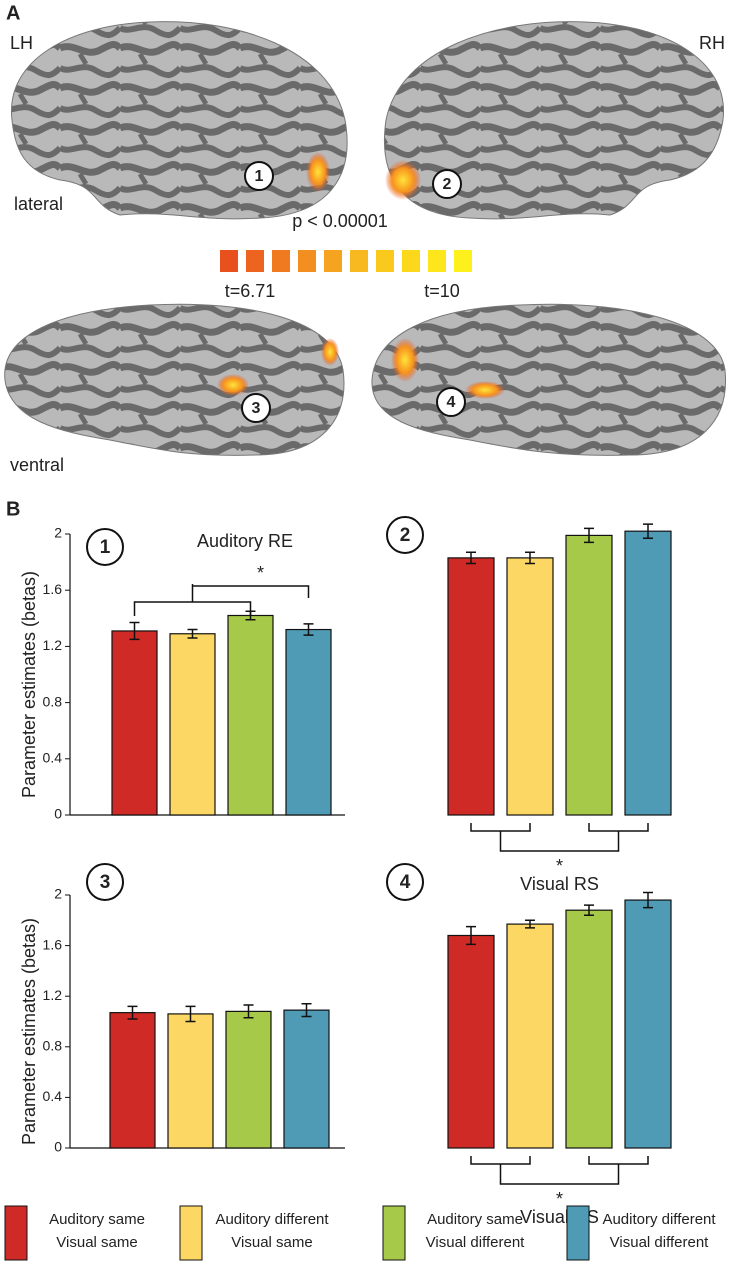 The height and width of the screenshot is (1280, 735). What do you see at coordinates (174, 379) in the screenshot?
I see `brain-lh-ventral` at bounding box center [174, 379].